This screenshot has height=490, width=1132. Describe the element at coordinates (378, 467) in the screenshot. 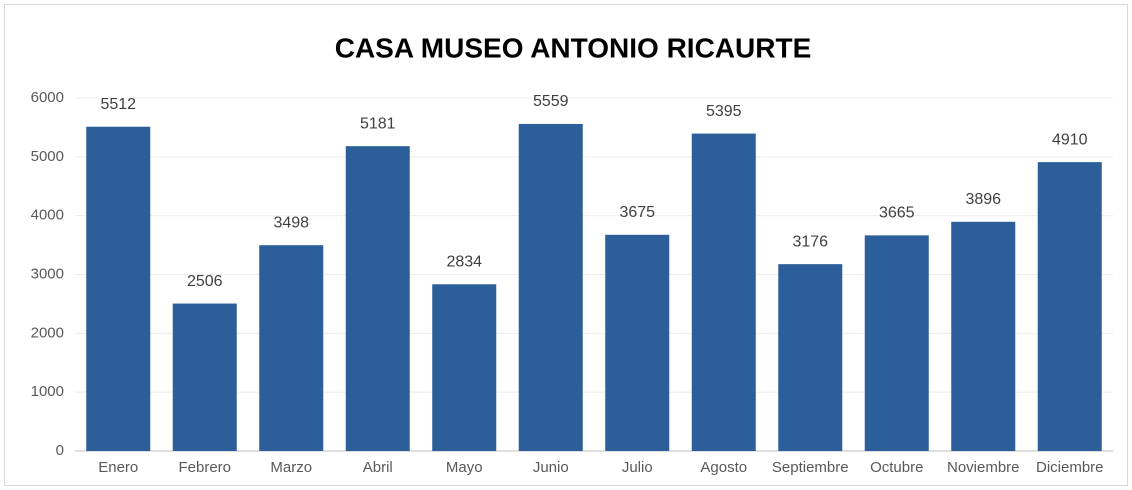

I see `x-tick-label: Abril` at that location.